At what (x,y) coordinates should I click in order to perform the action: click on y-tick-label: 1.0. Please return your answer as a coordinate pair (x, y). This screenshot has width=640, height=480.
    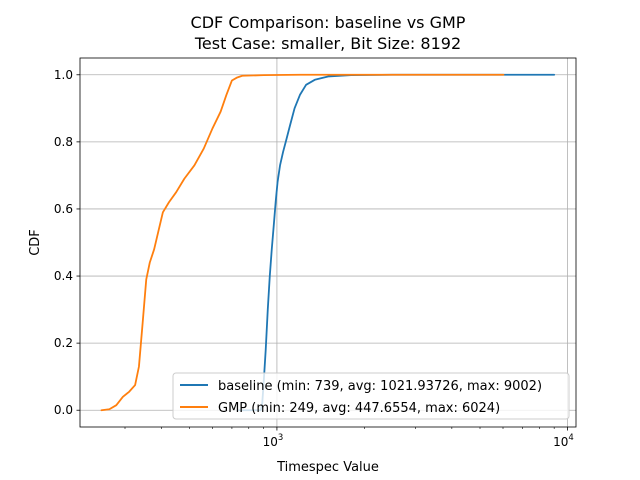
    Looking at the image, I should click on (63, 75).